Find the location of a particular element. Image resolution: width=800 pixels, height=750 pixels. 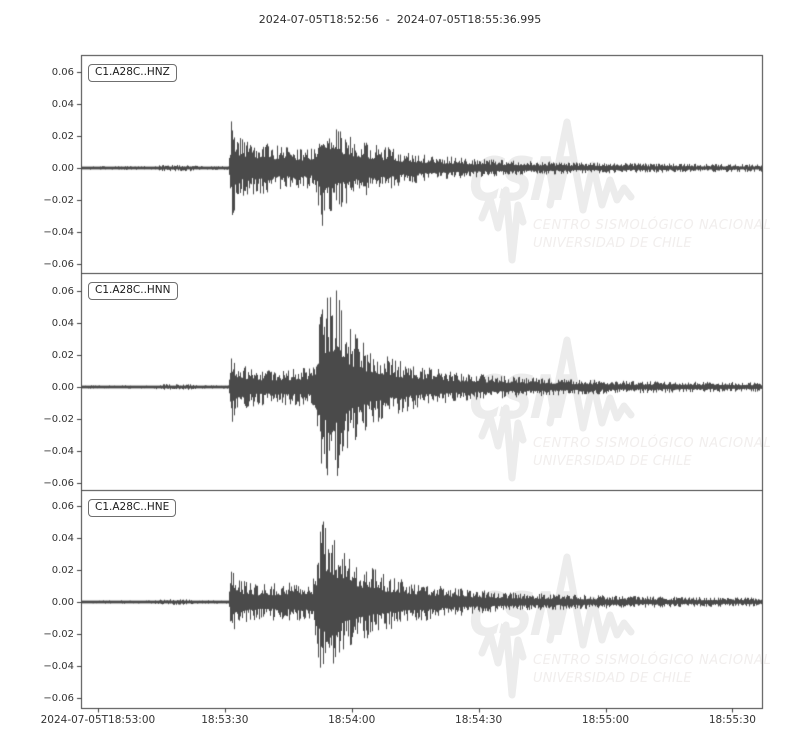

channel-label-hnz: C1.A28C..HNZ is located at coordinates (132, 73).